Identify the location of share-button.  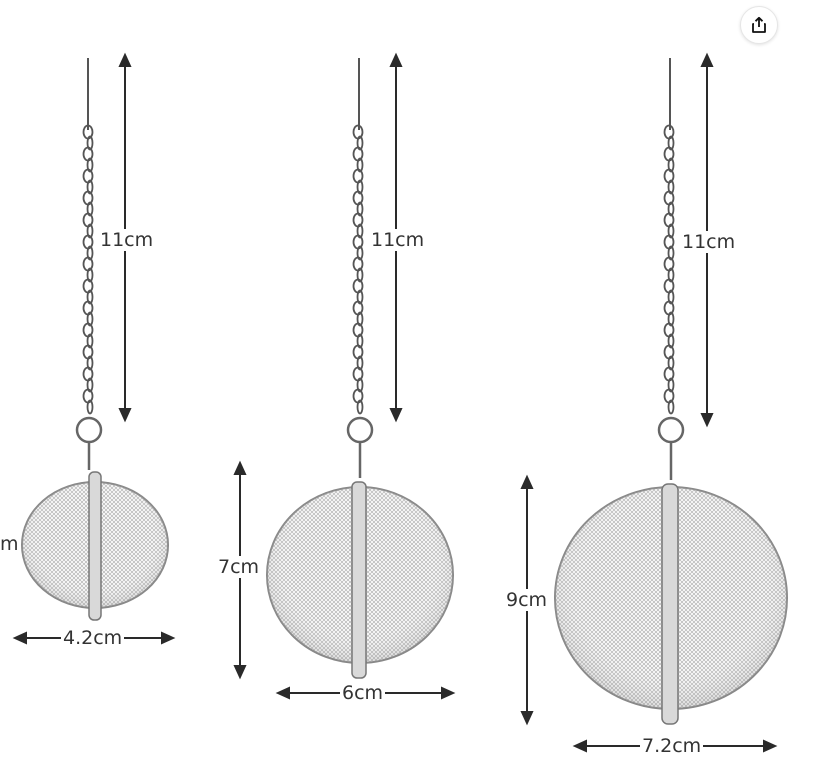
(759, 25).